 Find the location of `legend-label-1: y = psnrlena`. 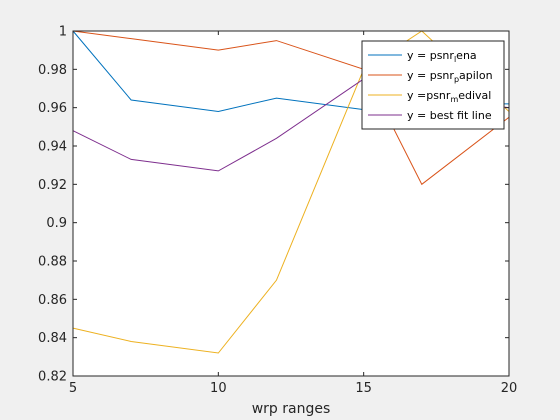

legend-label-1: y = psnrlena is located at coordinates (442, 56).